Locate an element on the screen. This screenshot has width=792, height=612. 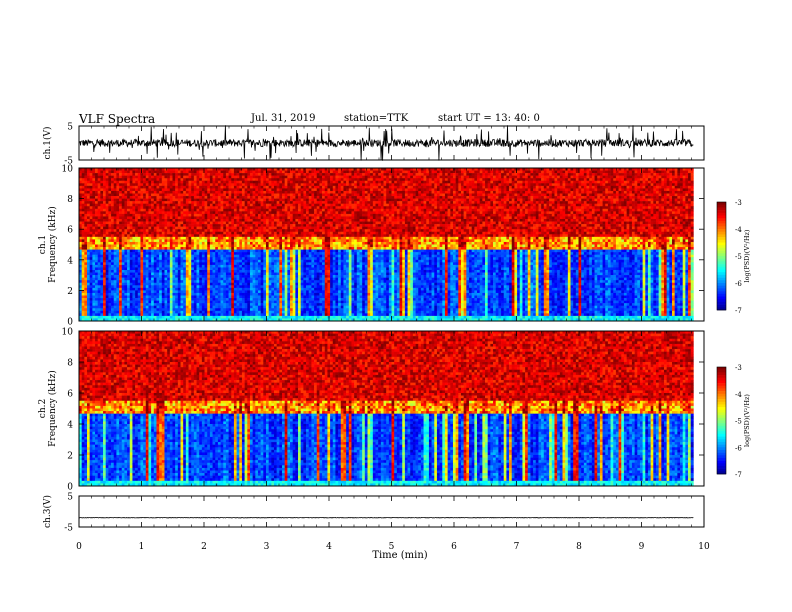
colorbar-tick-label-ch1-spectrogram-3: -6 is located at coordinates (738, 284).